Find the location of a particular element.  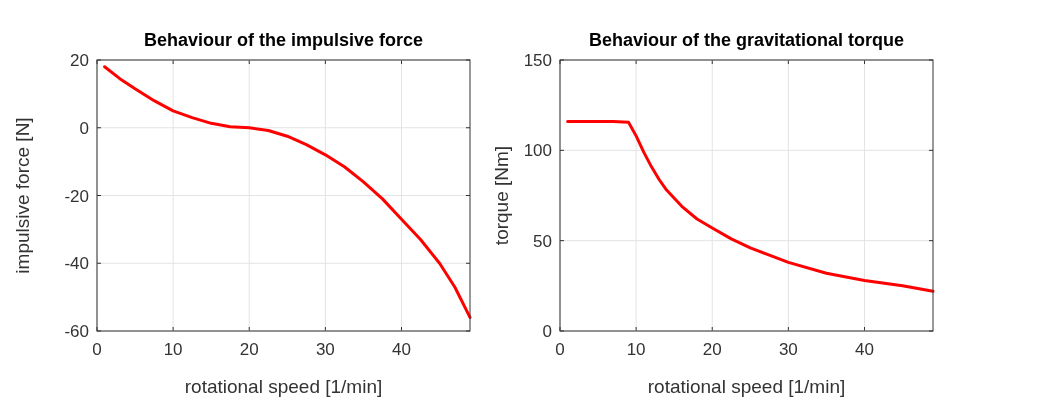

chart-title: Behaviour of the gravitational torque is located at coordinates (746, 40).